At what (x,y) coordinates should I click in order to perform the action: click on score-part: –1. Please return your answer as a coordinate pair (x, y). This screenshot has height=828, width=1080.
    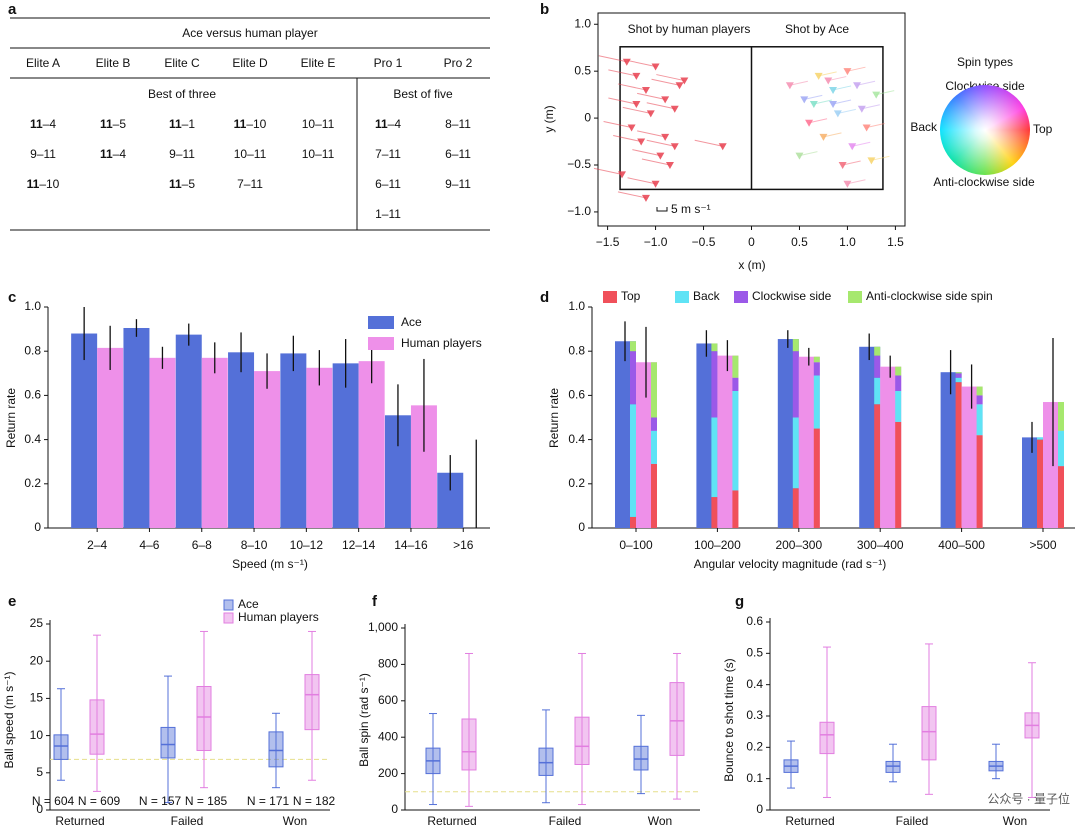
    Looking at the image, I should click on (189, 124).